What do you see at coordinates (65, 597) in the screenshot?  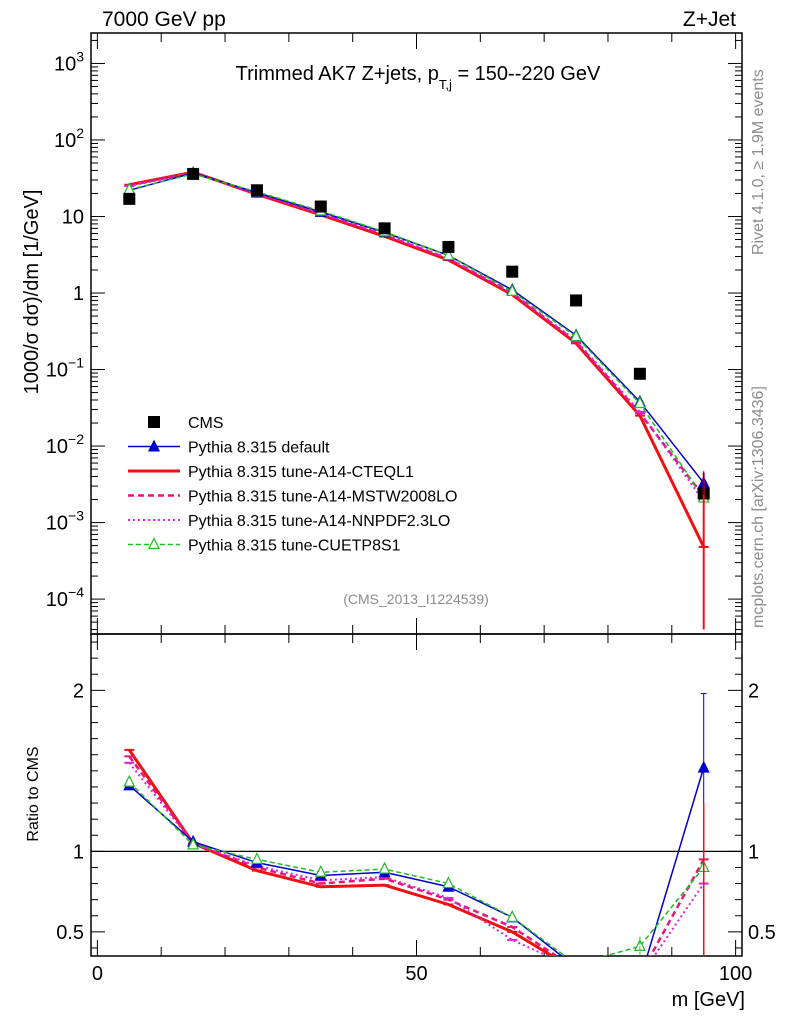 I see `y-tick-label: 10⁻⁴` at bounding box center [65, 597].